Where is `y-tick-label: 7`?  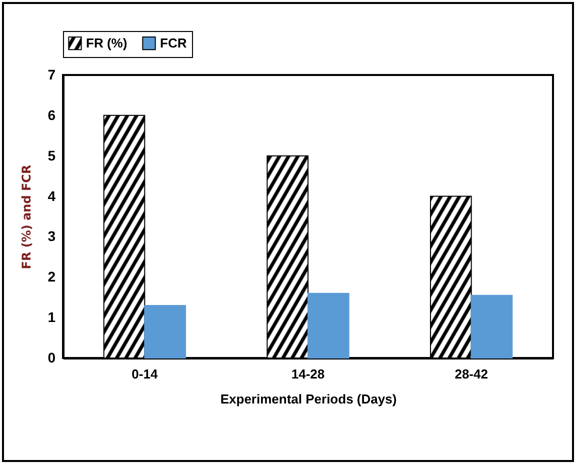 y-tick-label: 7 is located at coordinates (52, 74).